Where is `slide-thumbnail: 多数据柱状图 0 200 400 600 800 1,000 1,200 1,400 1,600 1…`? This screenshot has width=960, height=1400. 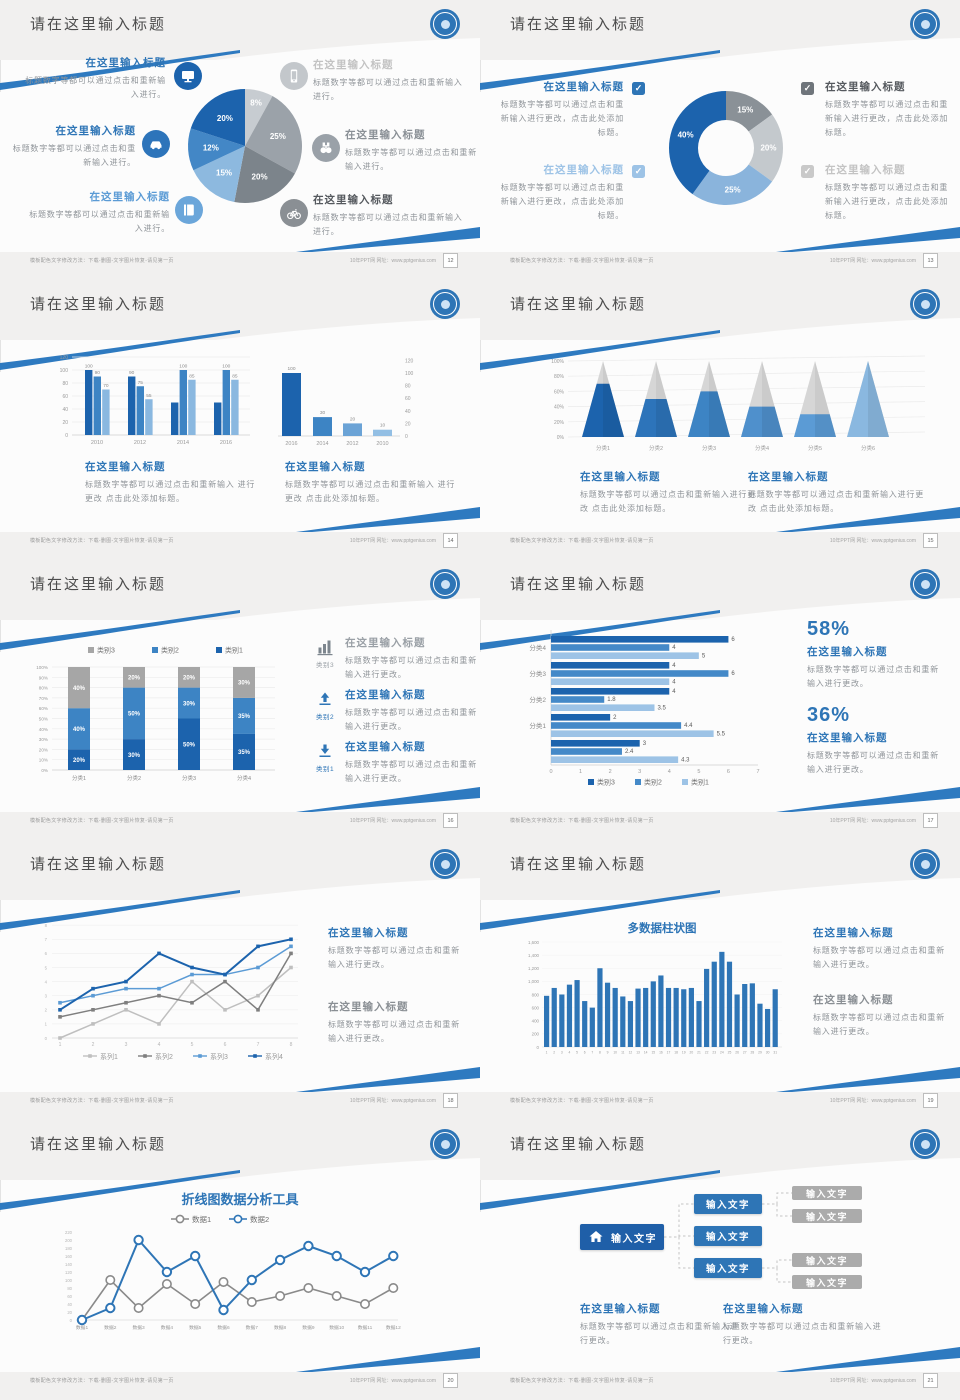
slide-thumbnail: 多数据柱状图 0 200 400 600 800 1,000 1,200 1,400 1,600 1… is located at coordinates (720, 980).